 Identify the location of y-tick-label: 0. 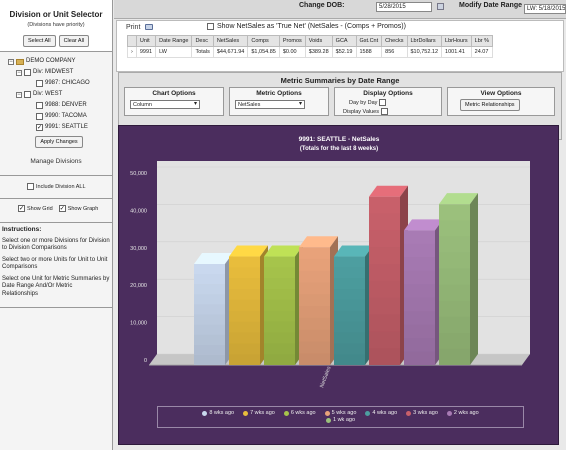
(145, 361).